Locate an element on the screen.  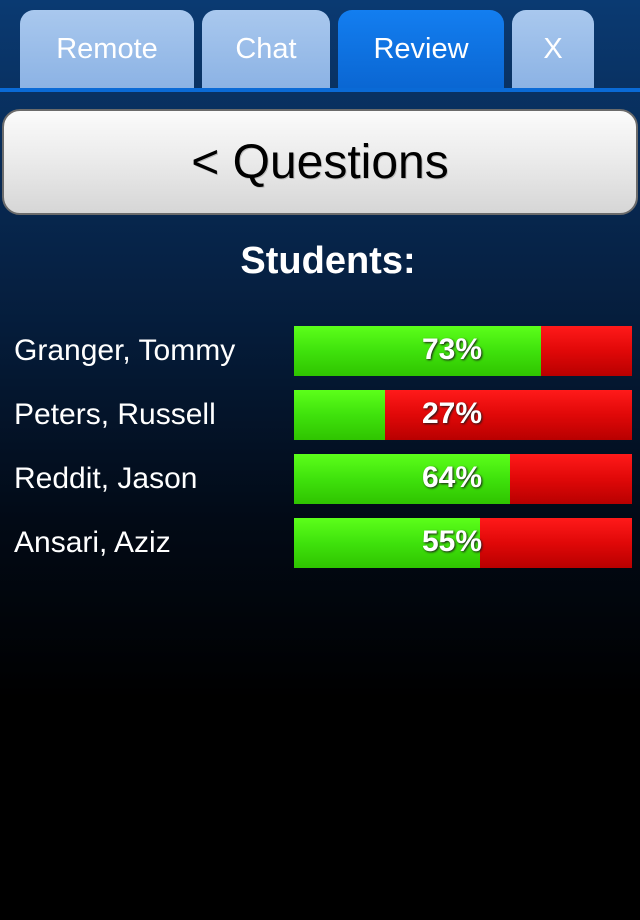
student-row: Ansari, Aziz 55% is located at coordinates (320, 544).